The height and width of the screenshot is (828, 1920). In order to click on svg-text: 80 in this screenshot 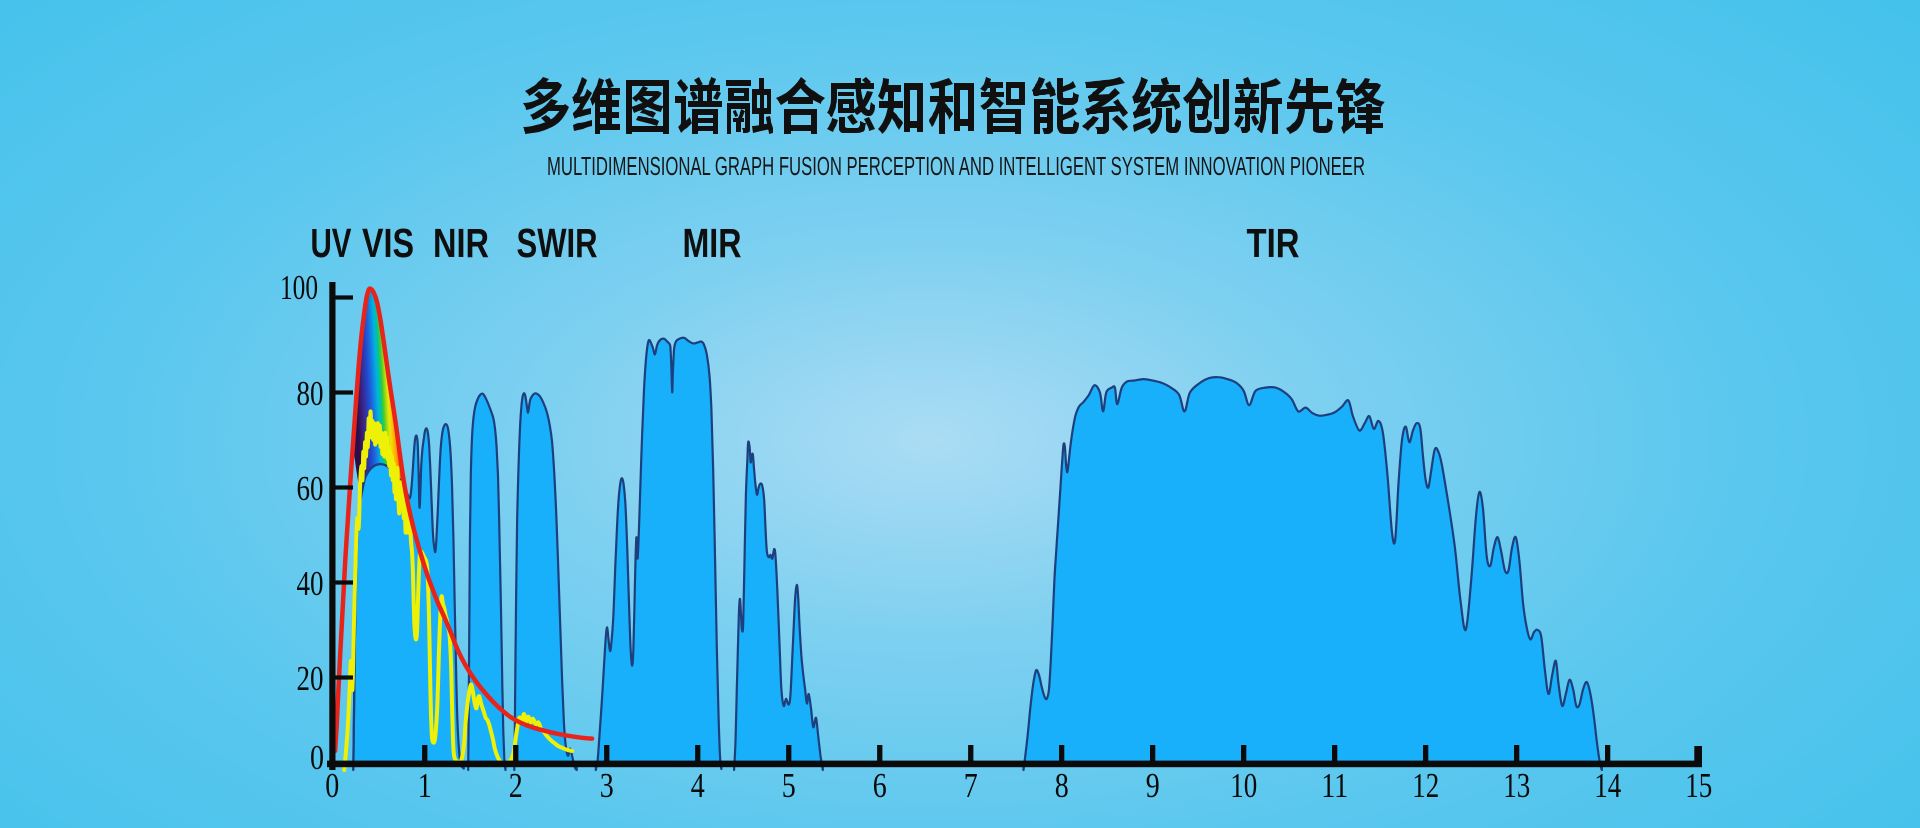, I will do `click(310, 393)`.